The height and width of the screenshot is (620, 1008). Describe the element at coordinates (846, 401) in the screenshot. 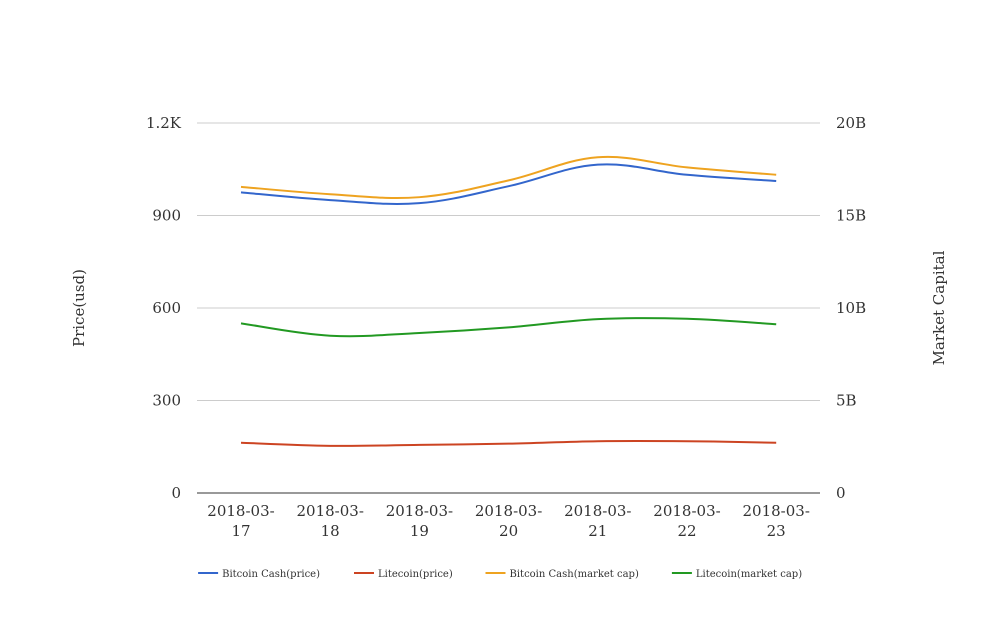

I see `y-right-tick-label: 5B` at that location.